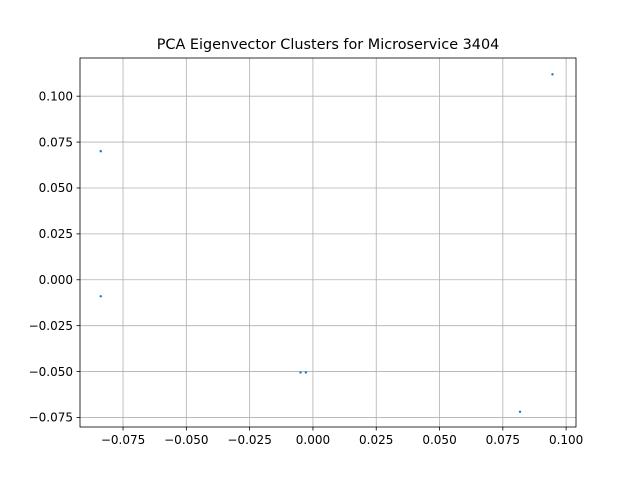 The image size is (640, 485). What do you see at coordinates (51, 418) in the screenshot?
I see `y-tick-label: −0.075` at bounding box center [51, 418].